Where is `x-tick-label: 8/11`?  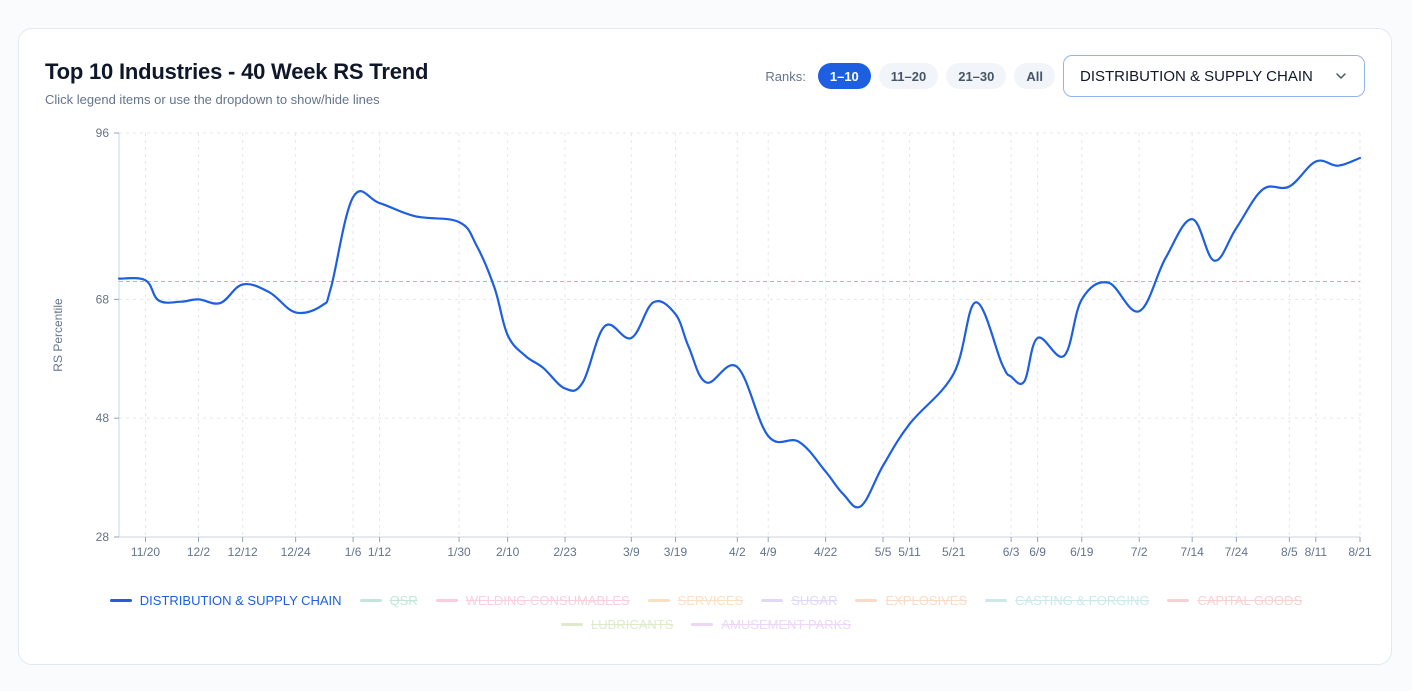
x-tick-label: 8/11 is located at coordinates (1316, 552).